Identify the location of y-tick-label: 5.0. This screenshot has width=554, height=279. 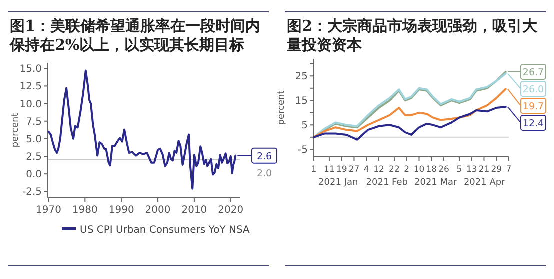
(34, 140).